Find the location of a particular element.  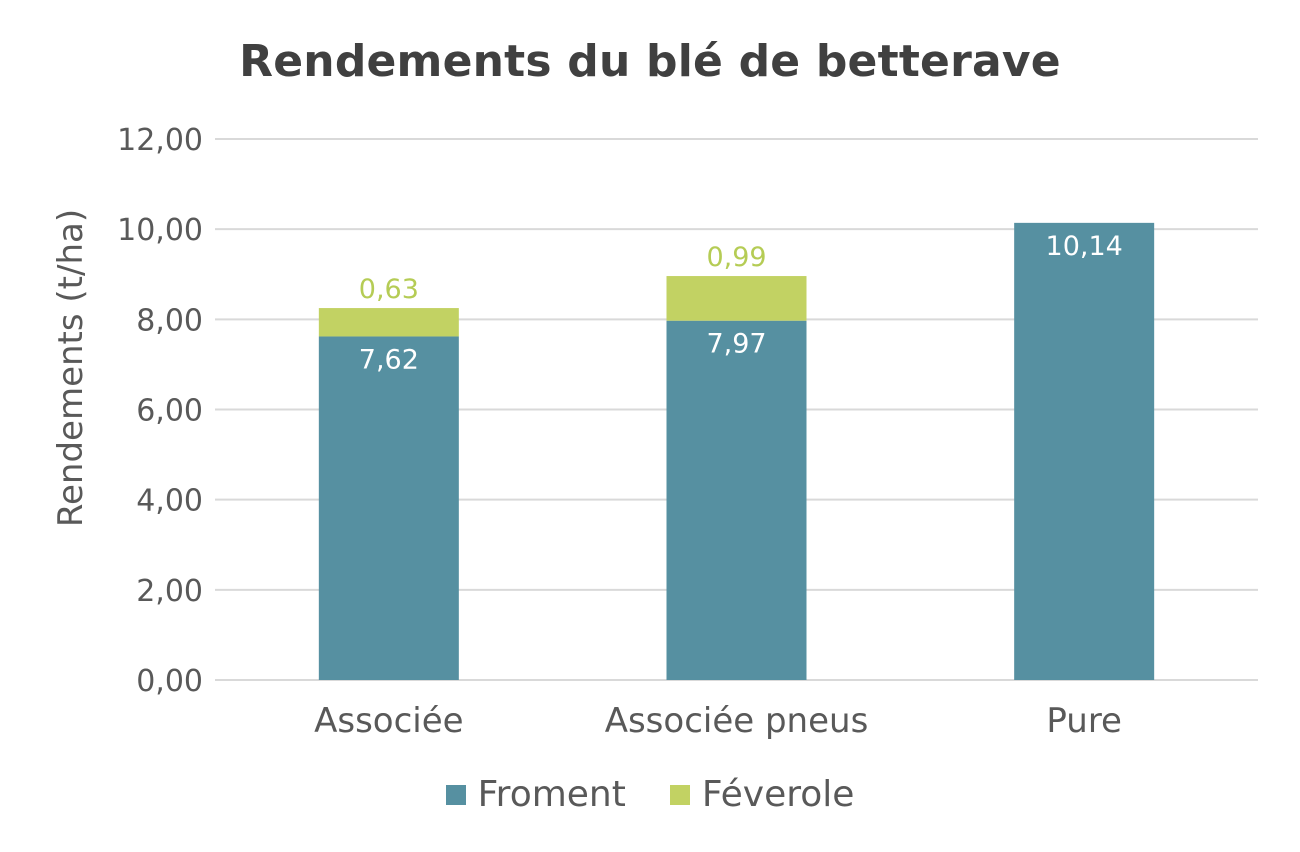

legend-label-feverole: Féverole is located at coordinates (778, 794).